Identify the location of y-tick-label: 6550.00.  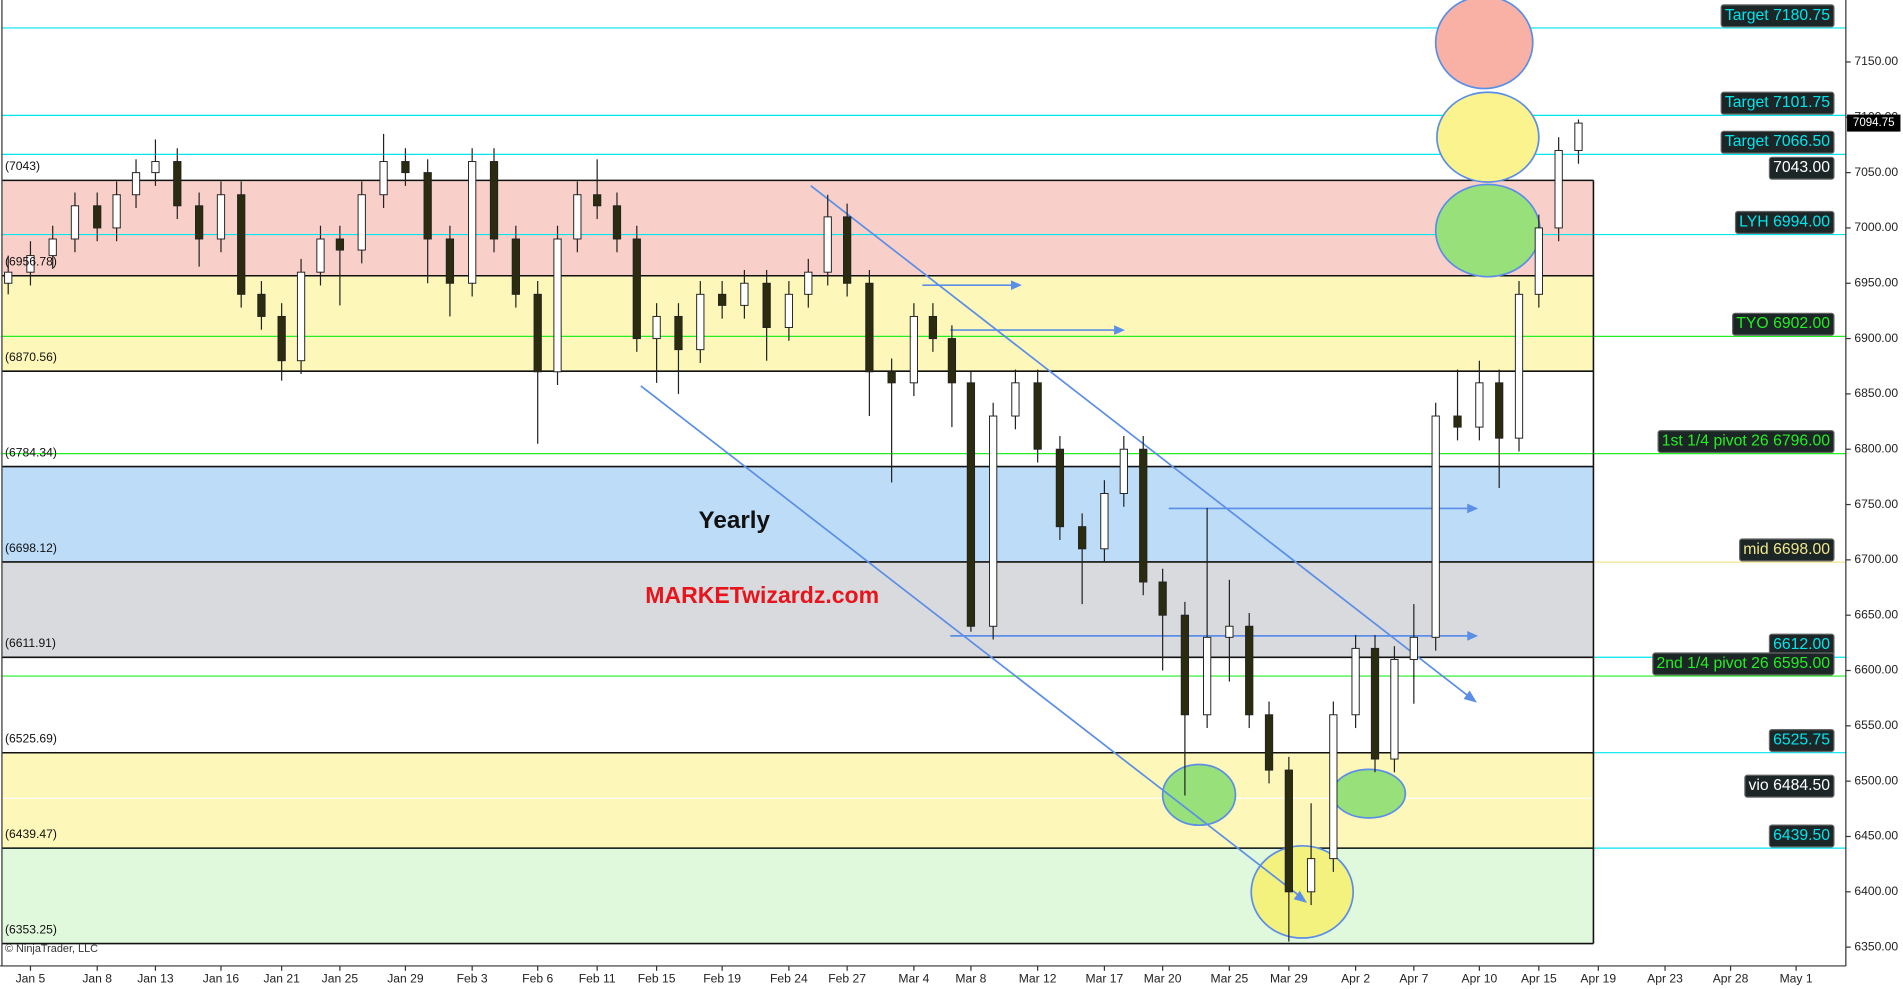
(1876, 725).